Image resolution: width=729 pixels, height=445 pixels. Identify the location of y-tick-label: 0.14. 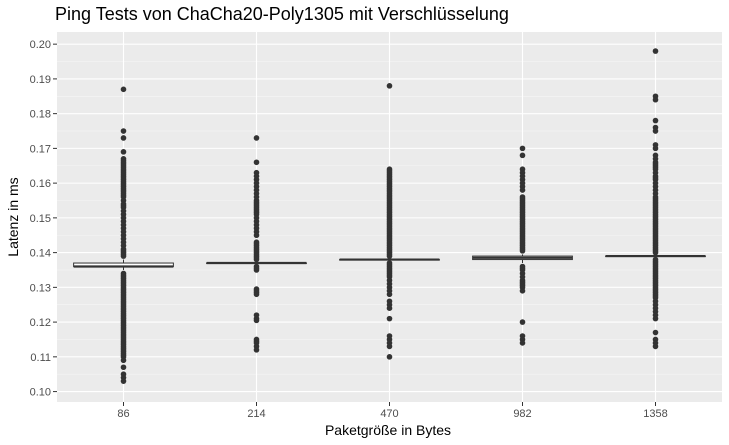
(40, 254).